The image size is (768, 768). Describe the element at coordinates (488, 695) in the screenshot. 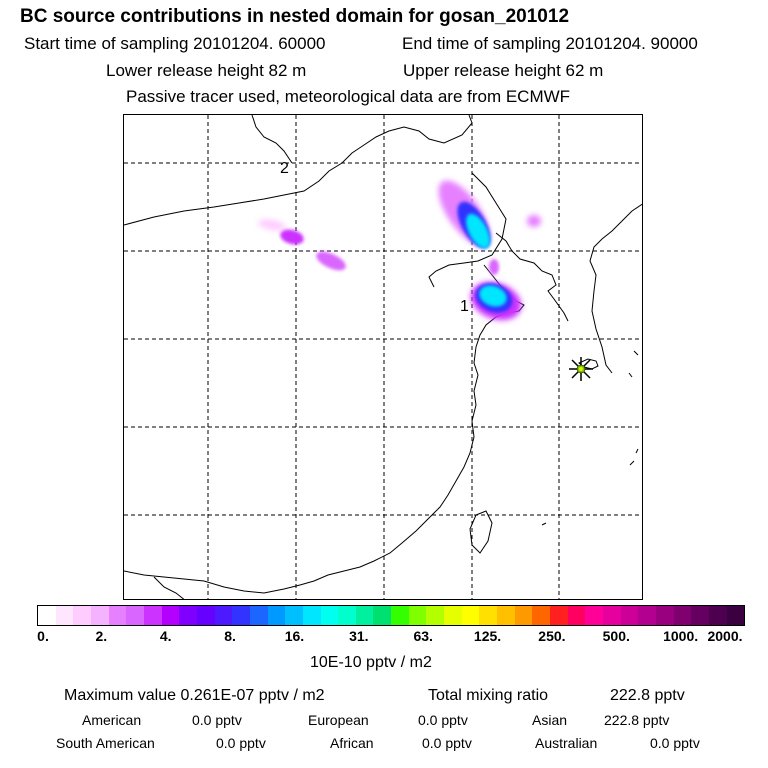

I see `total-mixing-label: Total mixing ratio` at that location.